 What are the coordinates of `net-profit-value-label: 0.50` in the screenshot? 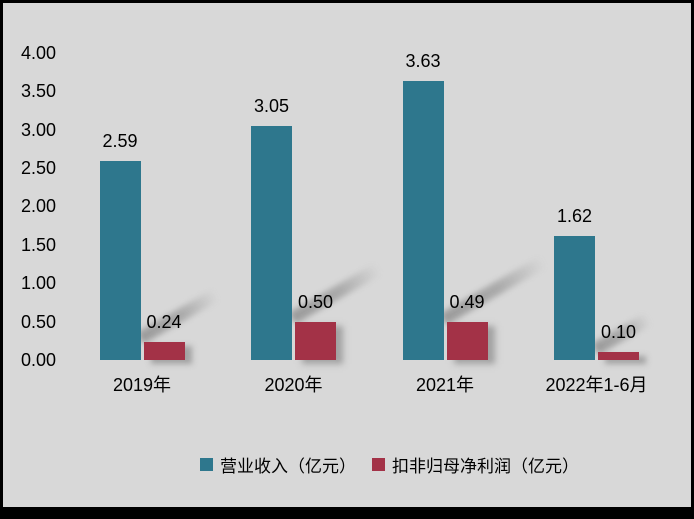 It's located at (315, 301).